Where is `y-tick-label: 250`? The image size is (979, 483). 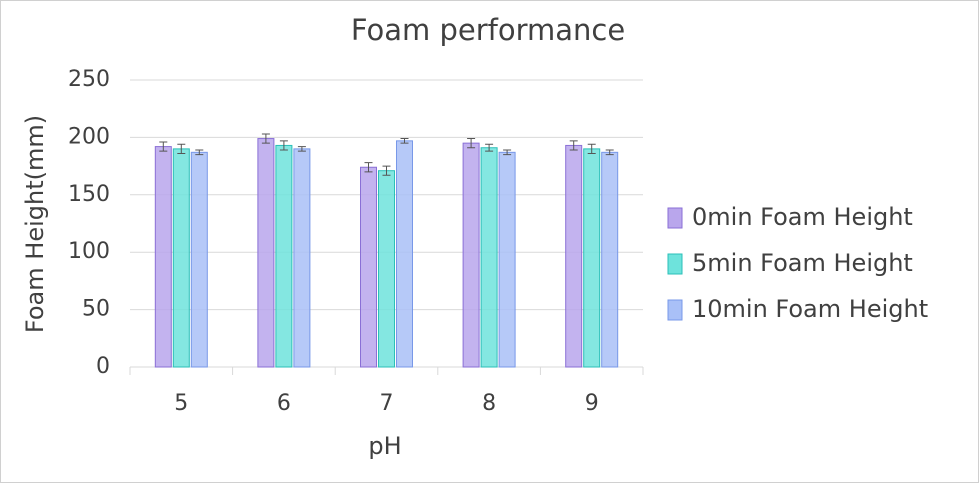 y-tick-label: 250 is located at coordinates (89, 79).